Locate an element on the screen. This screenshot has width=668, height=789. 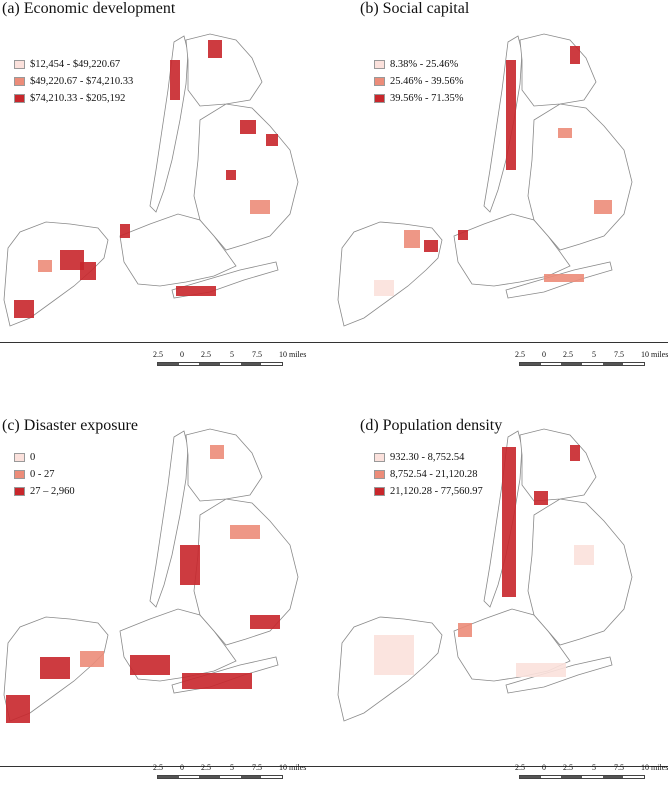
legend-item-high: 21,120.28 - 77,560.97 is located at coordinates (428, 491).